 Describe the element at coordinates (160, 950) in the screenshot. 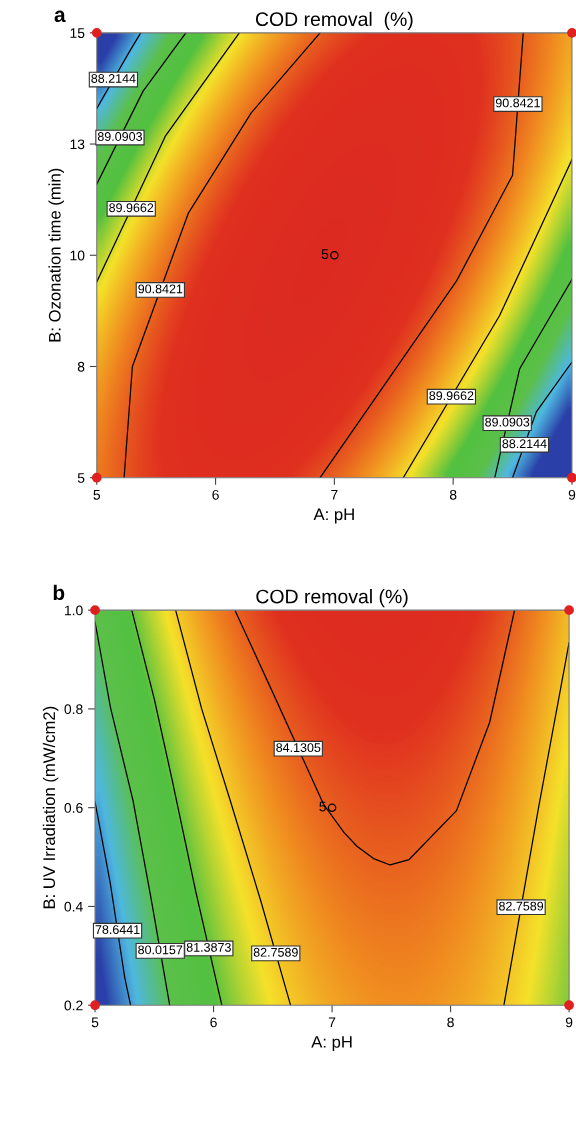

I see `series-label: 80.0157` at that location.